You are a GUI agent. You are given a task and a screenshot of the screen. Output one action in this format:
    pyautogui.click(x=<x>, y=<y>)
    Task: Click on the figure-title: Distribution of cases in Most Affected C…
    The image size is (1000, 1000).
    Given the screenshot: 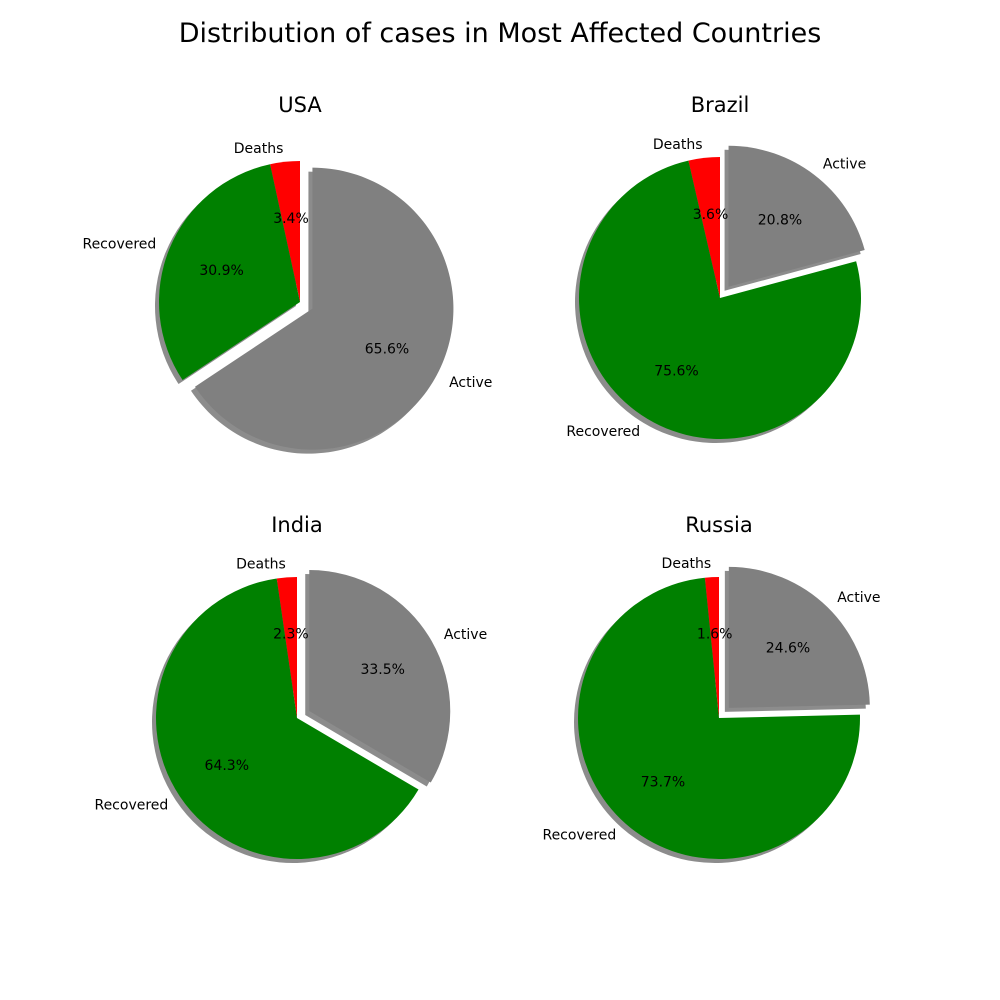 What is the action you would take?
    pyautogui.click(x=500, y=33)
    